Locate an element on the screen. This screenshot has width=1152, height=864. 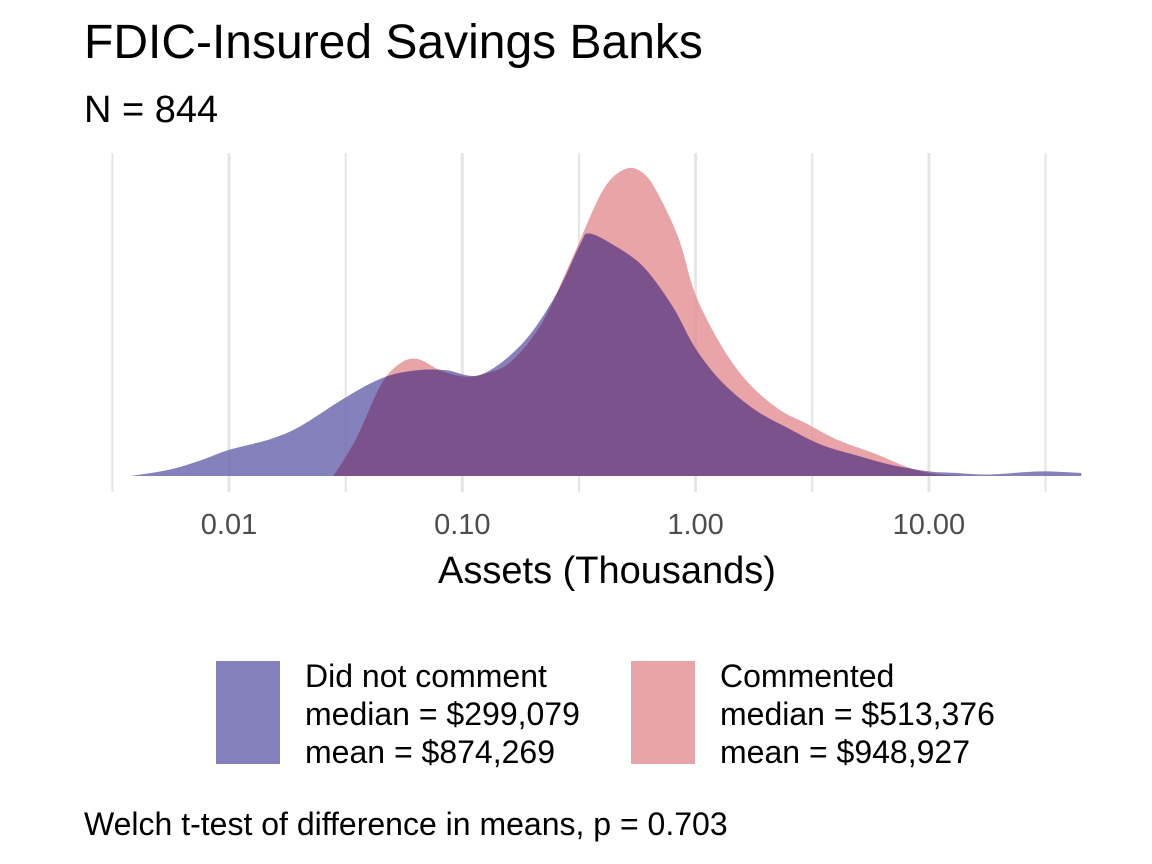
legend-swatch-did-not-comment is located at coordinates (248, 712).